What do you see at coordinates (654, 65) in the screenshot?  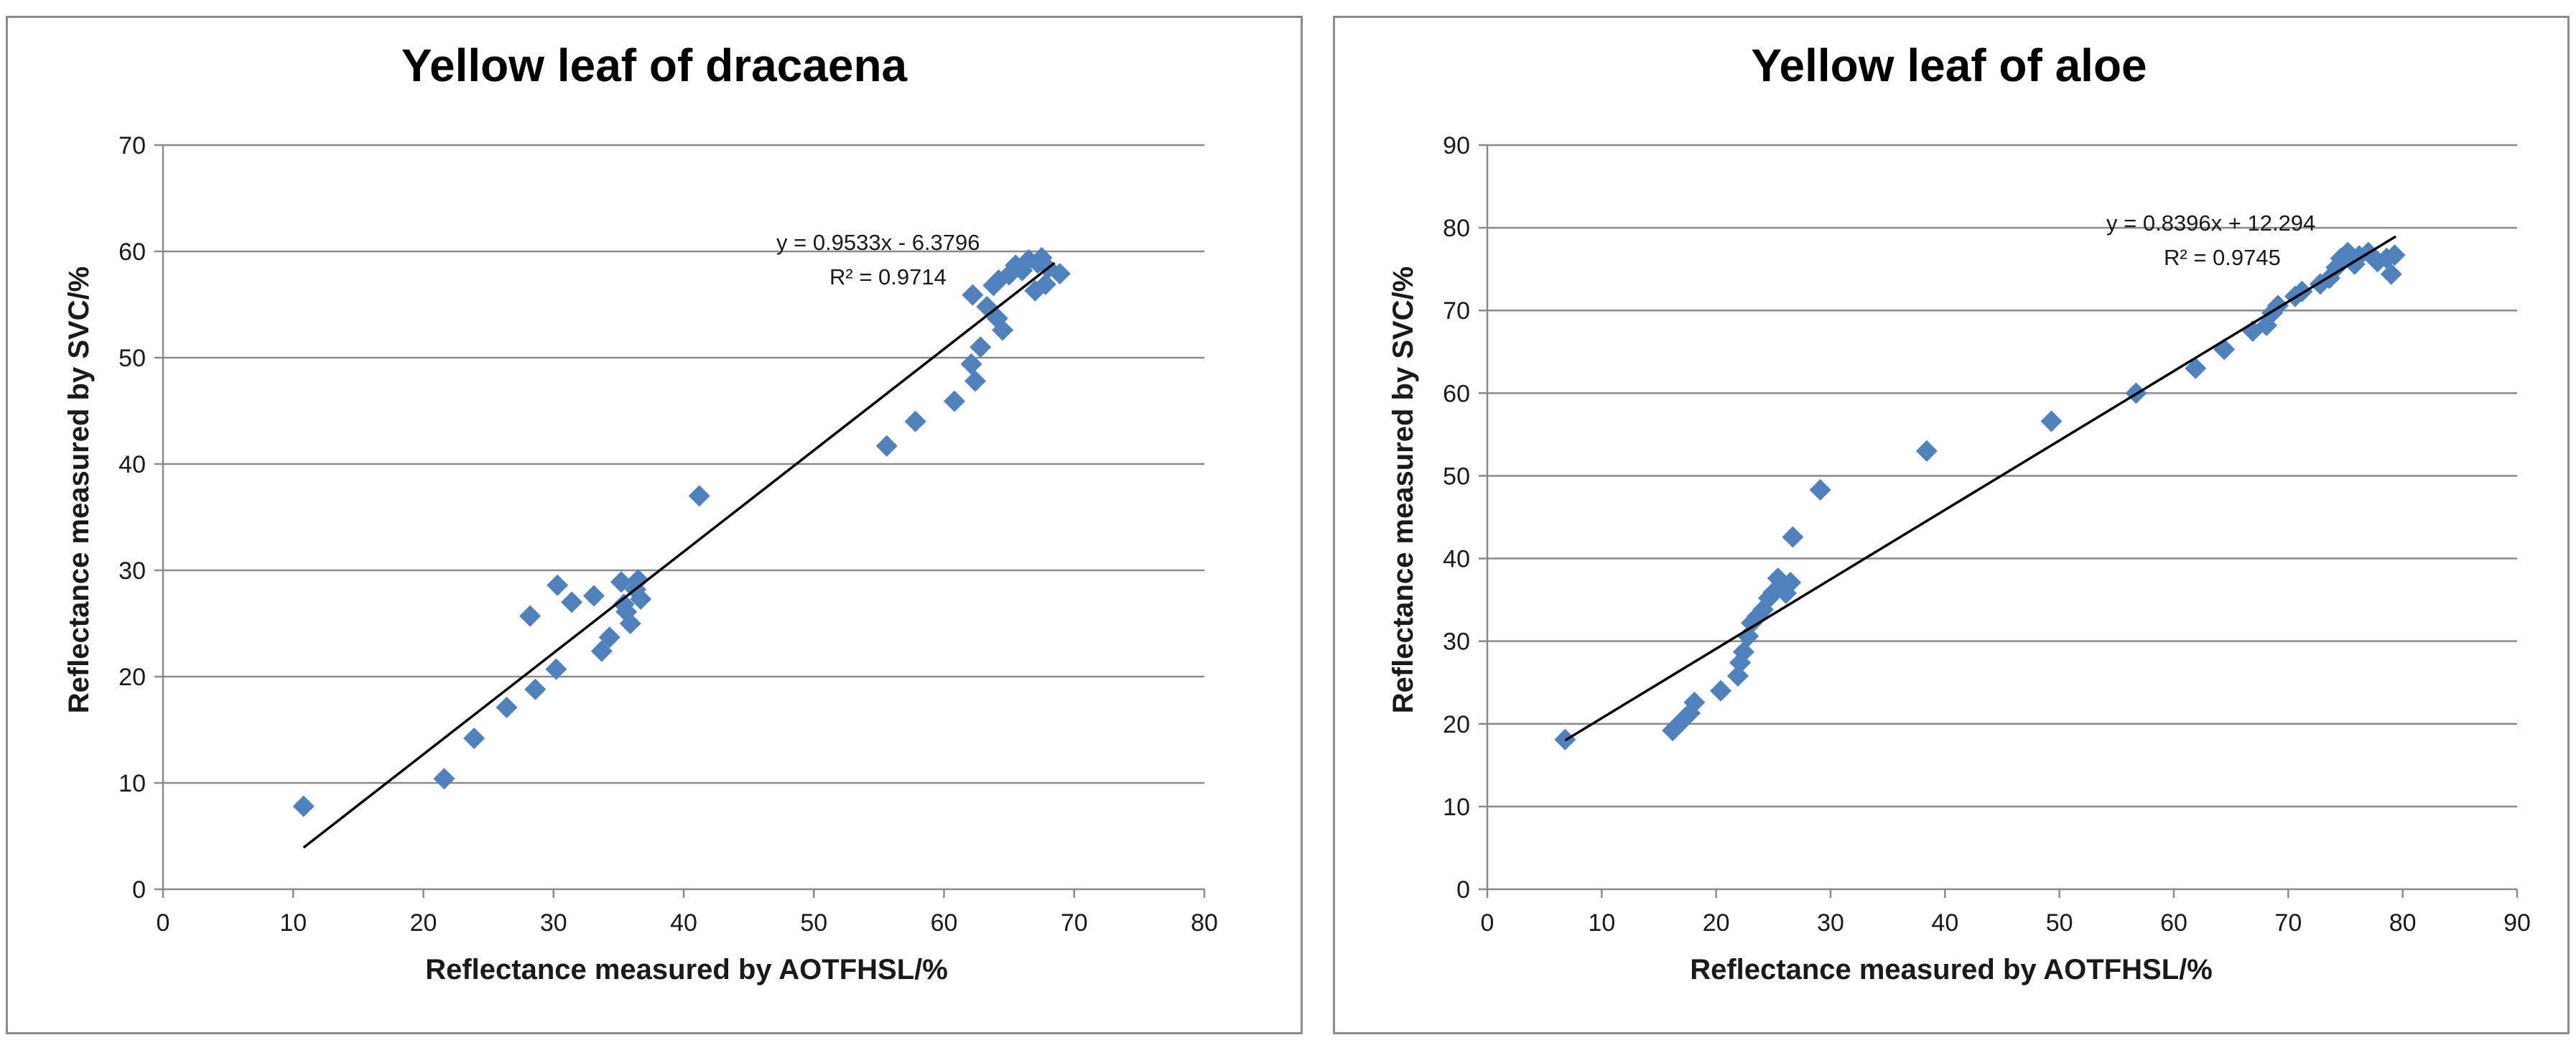 I see `chart-title: Yellow leaf of dracaena` at bounding box center [654, 65].